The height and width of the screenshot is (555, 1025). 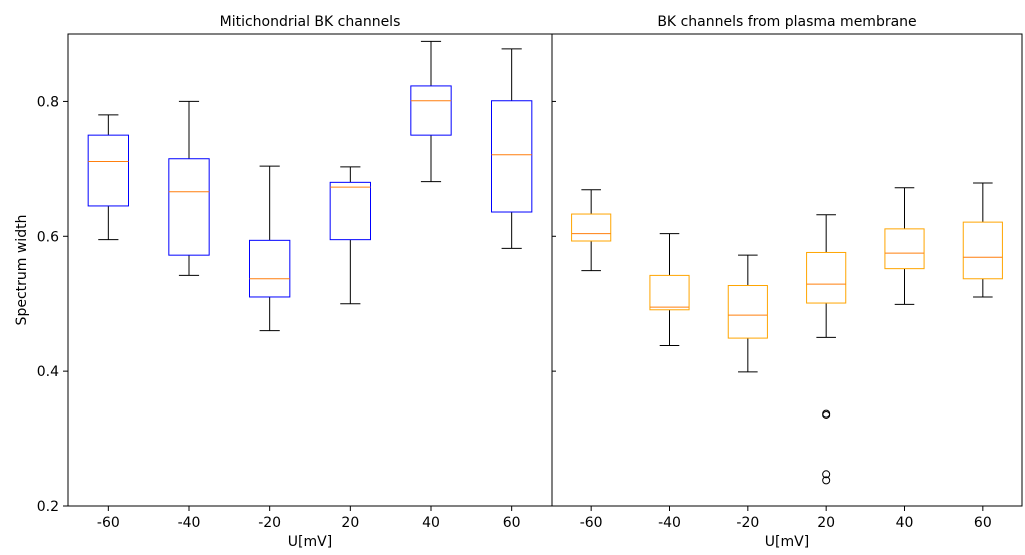 What do you see at coordinates (48, 372) in the screenshot?
I see `y-tick-label: 0.4` at bounding box center [48, 372].